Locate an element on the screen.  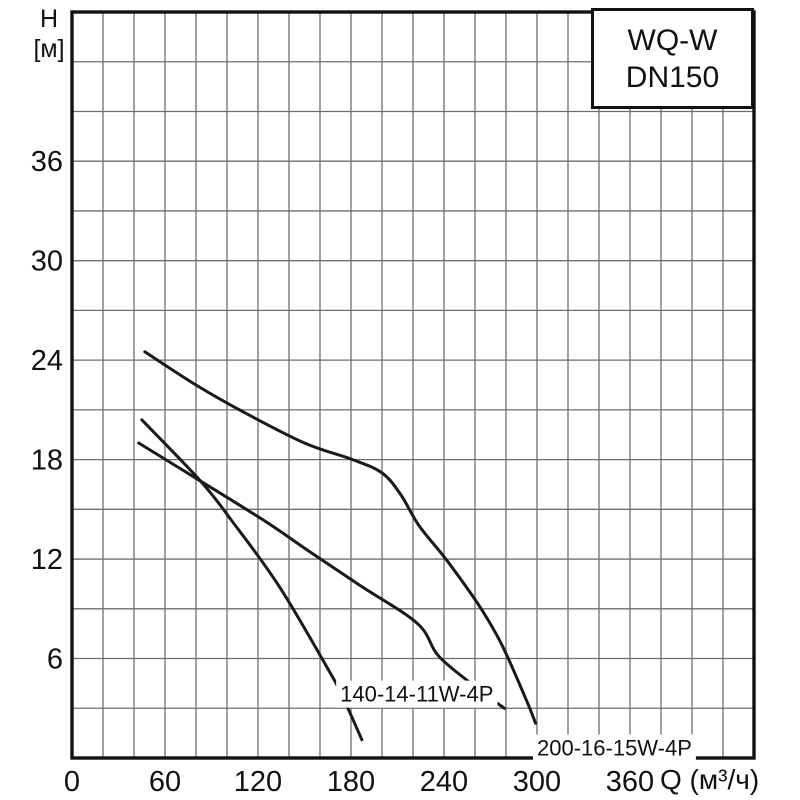
x-axis-title: Q (м³/ч) is located at coordinates (710, 779).